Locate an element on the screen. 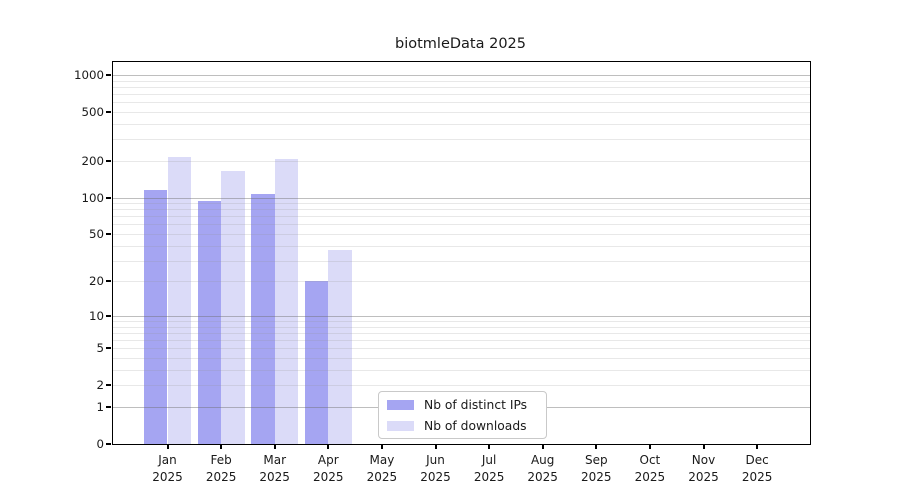  legend-label-distinct-ips: Nb of distinct IPs is located at coordinates (476, 404).